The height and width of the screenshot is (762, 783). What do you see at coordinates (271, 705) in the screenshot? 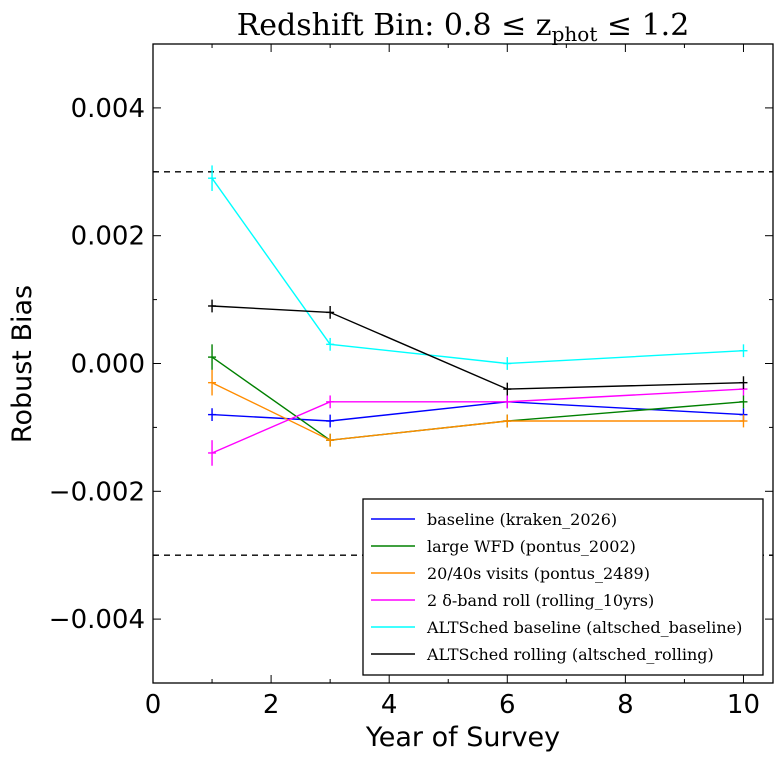
I see `x-tick-label: 2` at bounding box center [271, 705].